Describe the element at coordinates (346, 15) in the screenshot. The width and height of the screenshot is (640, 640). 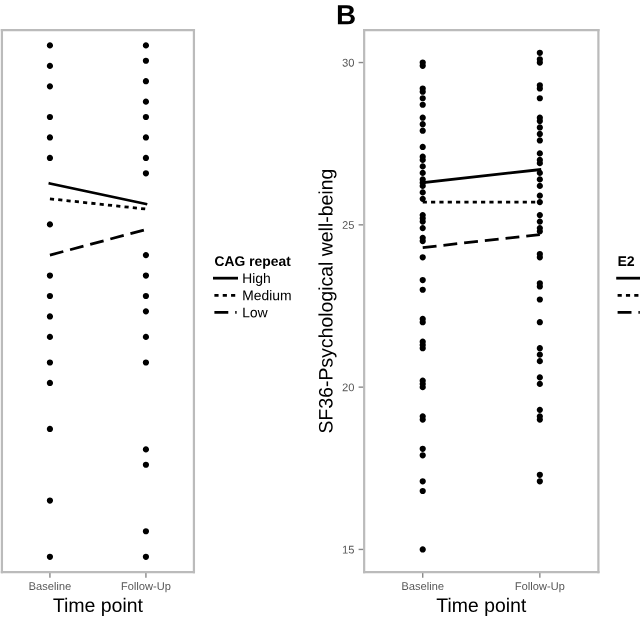
I see `chart-title: B` at that location.